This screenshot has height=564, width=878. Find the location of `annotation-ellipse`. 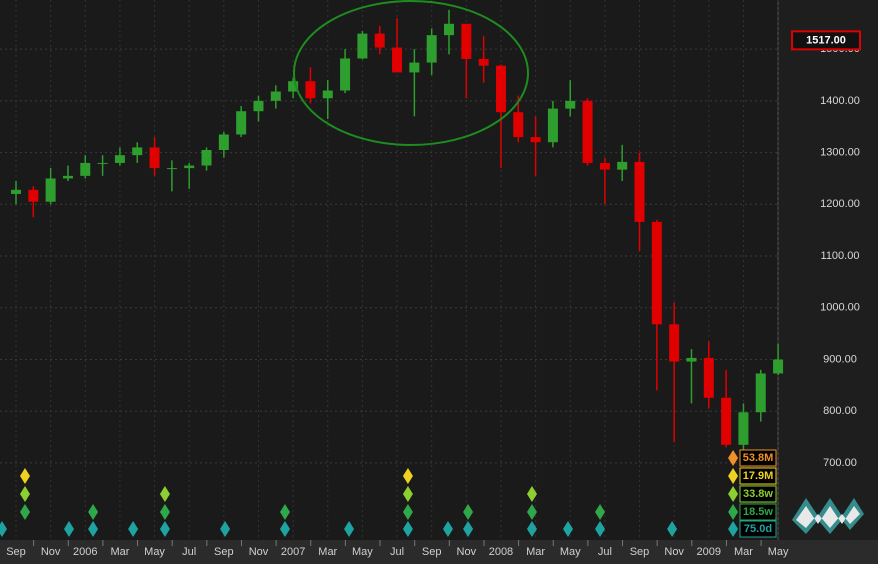

annotation-ellipse is located at coordinates (411, 73).